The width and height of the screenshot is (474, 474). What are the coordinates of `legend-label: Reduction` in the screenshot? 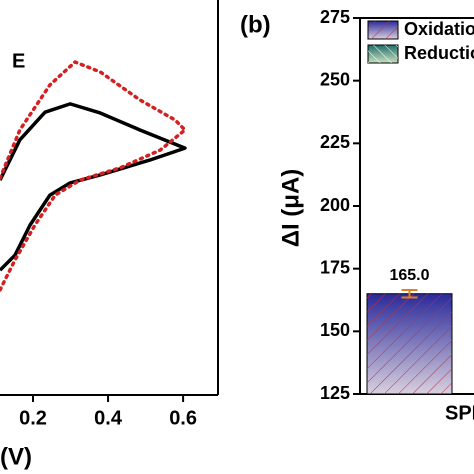 It's located at (439, 53).